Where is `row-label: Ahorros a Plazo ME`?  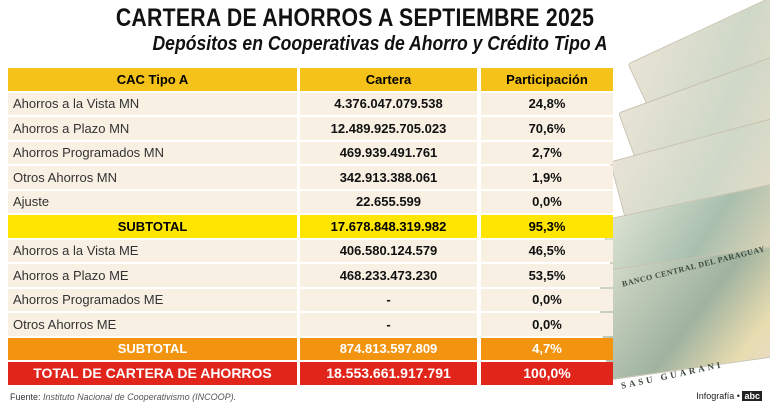 row-label: Ahorros a Plazo ME is located at coordinates (152, 275).